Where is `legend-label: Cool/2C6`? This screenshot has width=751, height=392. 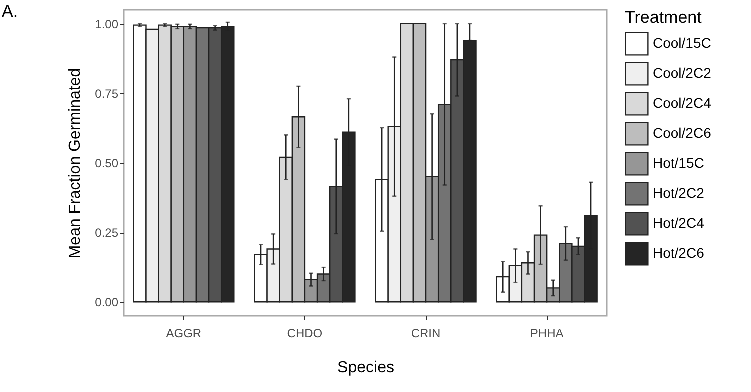 legend-label: Cool/2C6 is located at coordinates (682, 133).